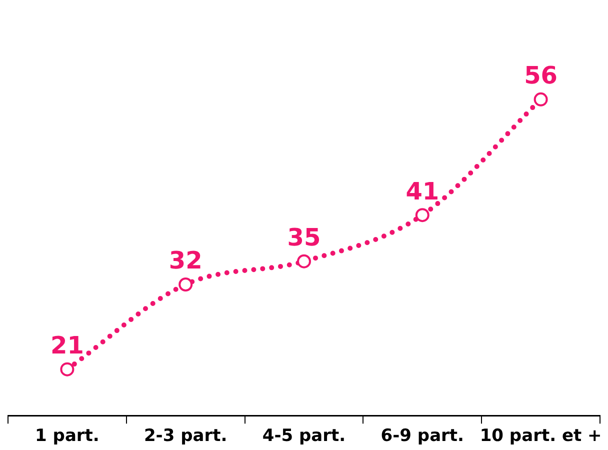 The width and height of the screenshot is (608, 450). What do you see at coordinates (541, 76) in the screenshot?
I see `data-label: 56` at bounding box center [541, 76].